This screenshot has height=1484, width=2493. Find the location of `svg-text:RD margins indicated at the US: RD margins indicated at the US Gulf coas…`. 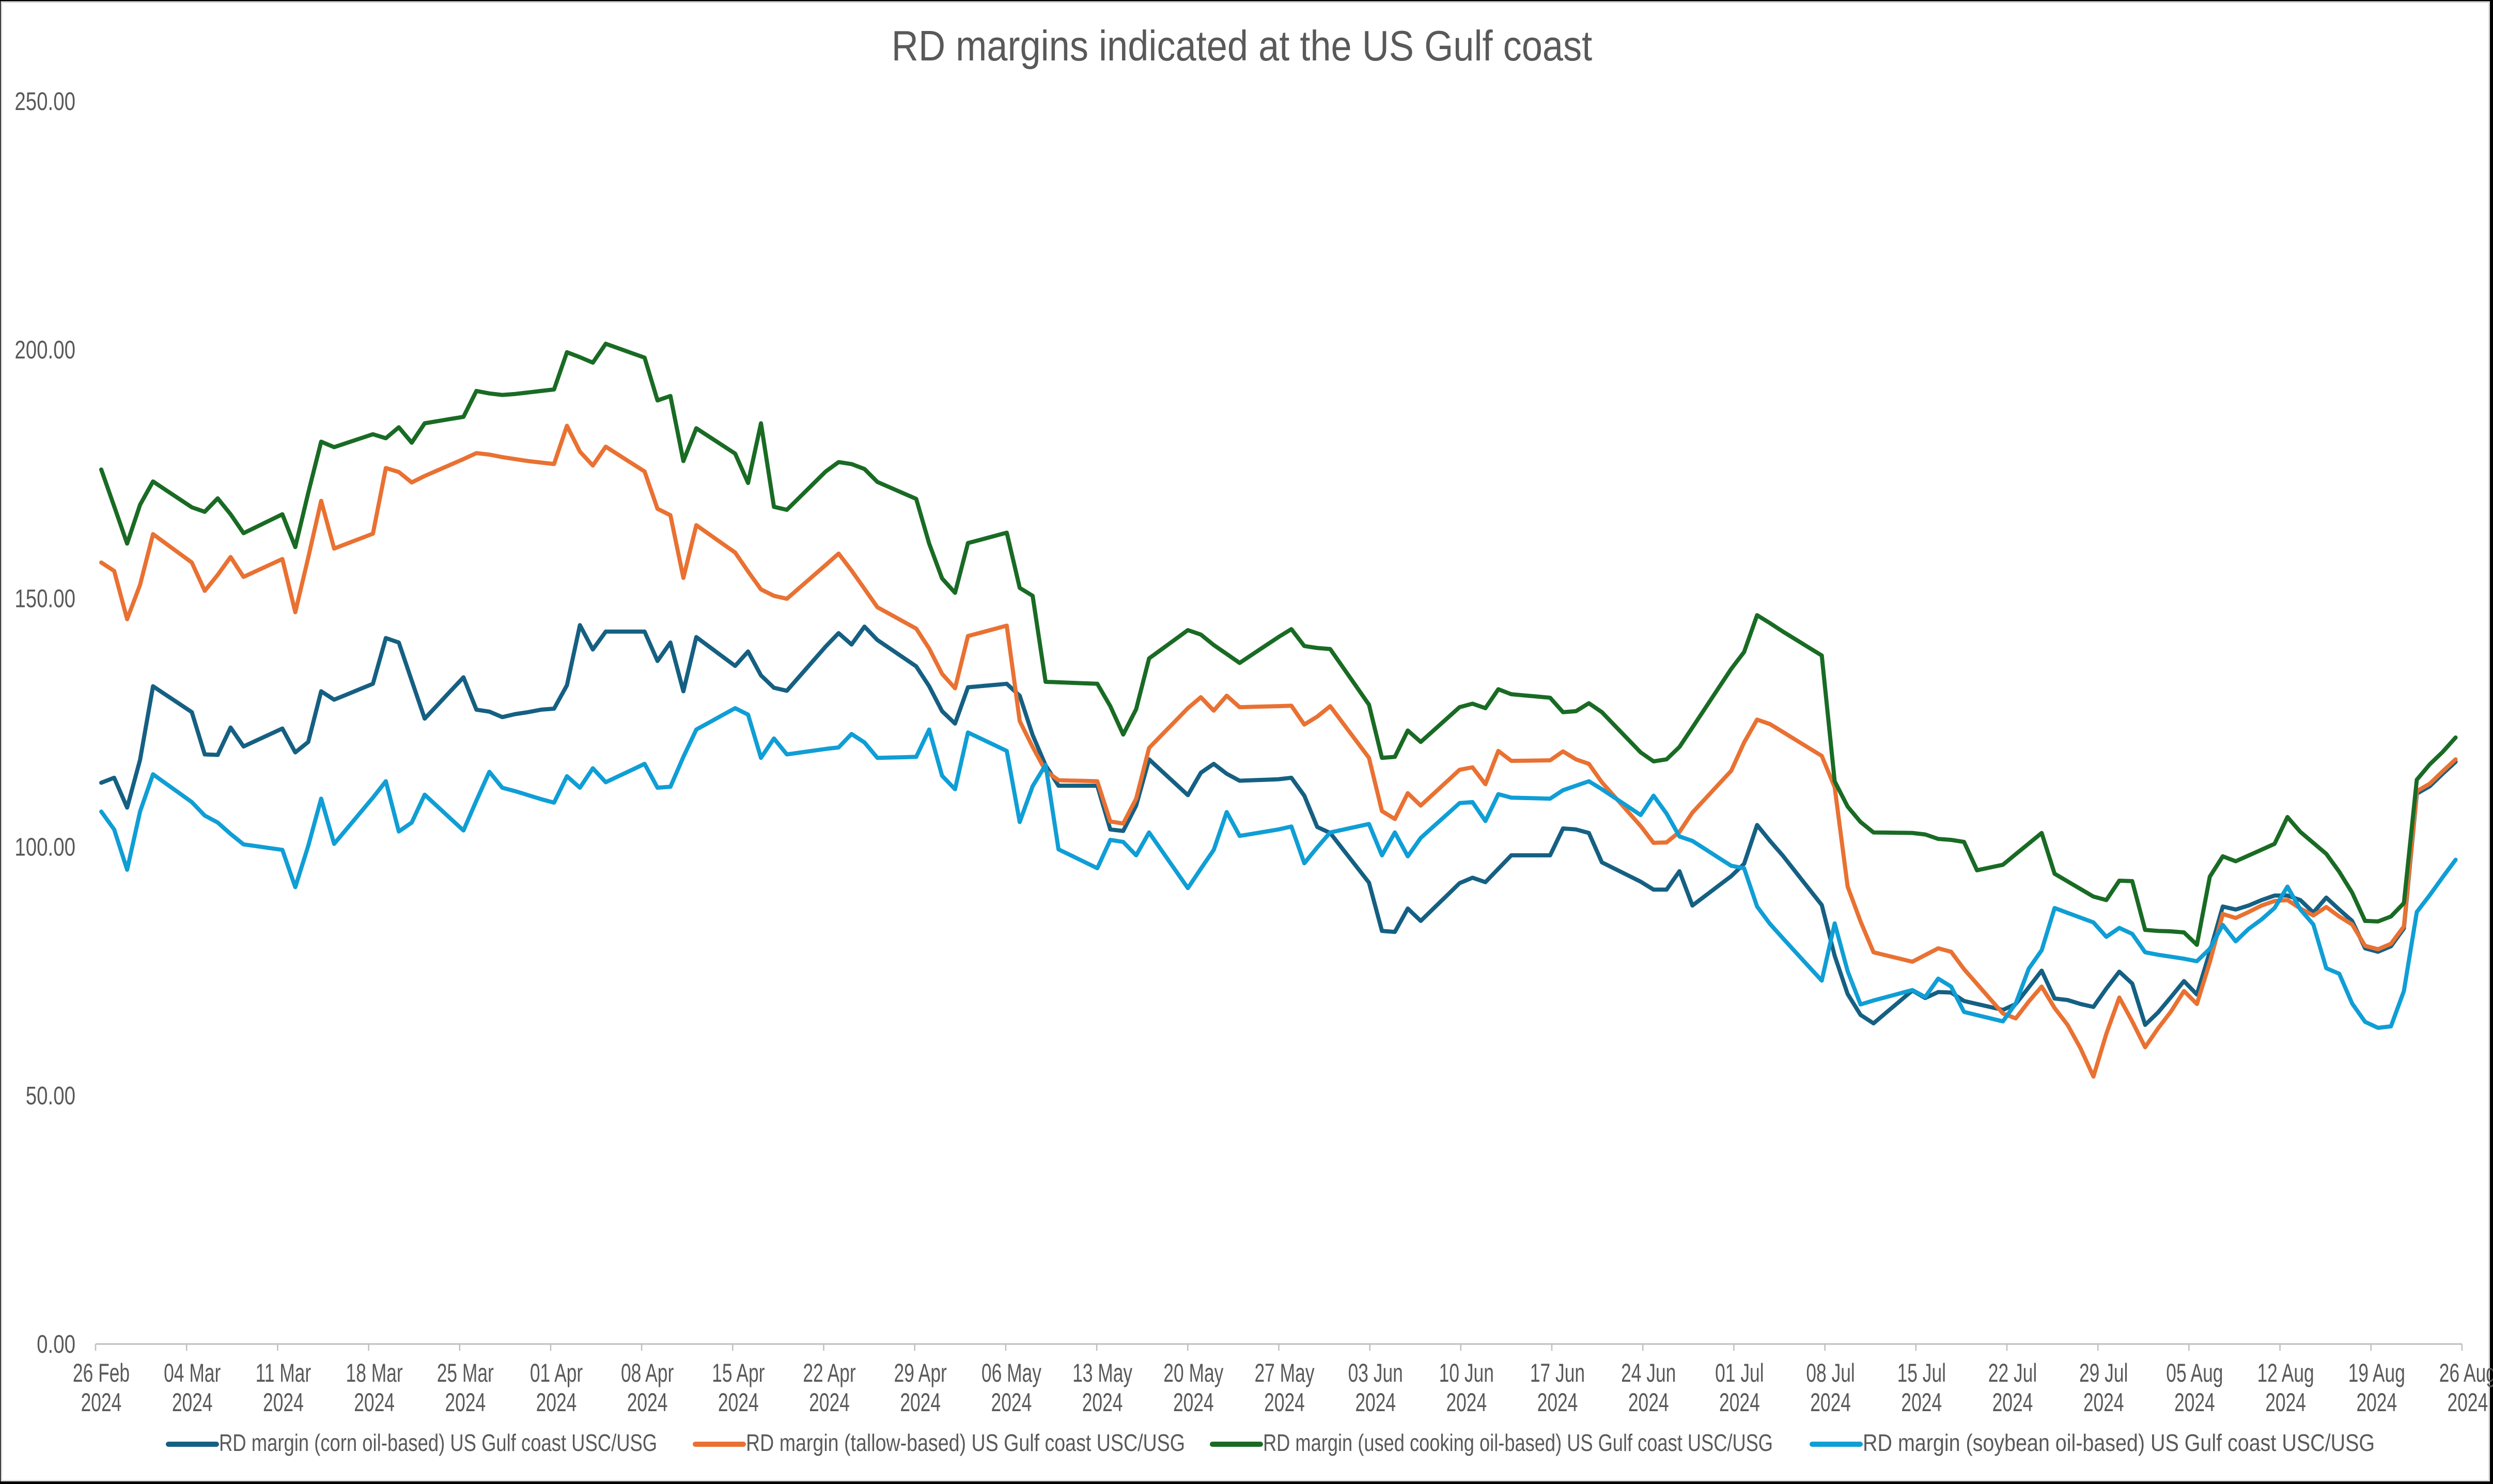

svg-text:RD margins indicated at the US: RD margins indicated at the US Gulf coas… is located at coordinates (1242, 46).